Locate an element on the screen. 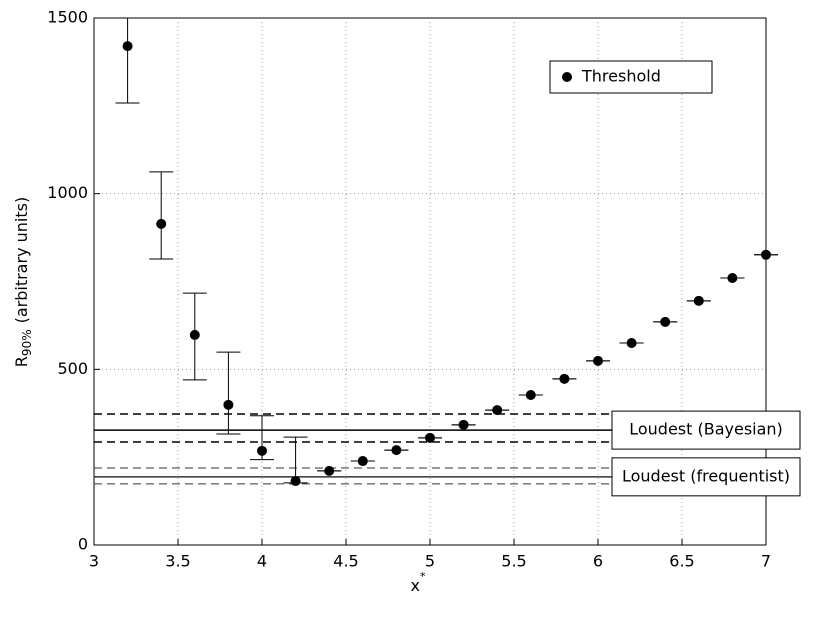 This screenshot has height=621, width=830. y-label-sub: 90% is located at coordinates (27, 342).